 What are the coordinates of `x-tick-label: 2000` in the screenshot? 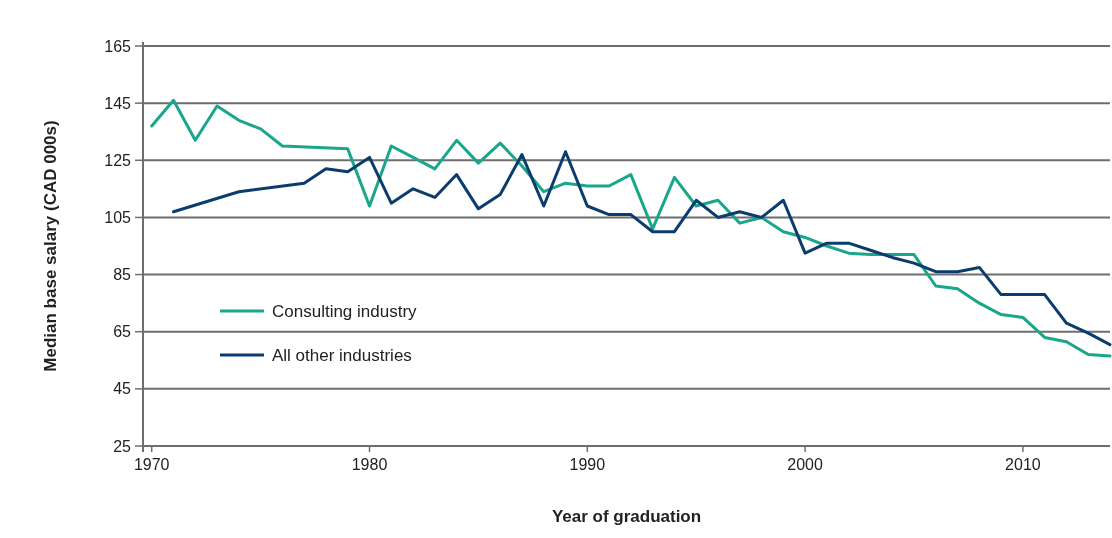 It's located at (805, 464).